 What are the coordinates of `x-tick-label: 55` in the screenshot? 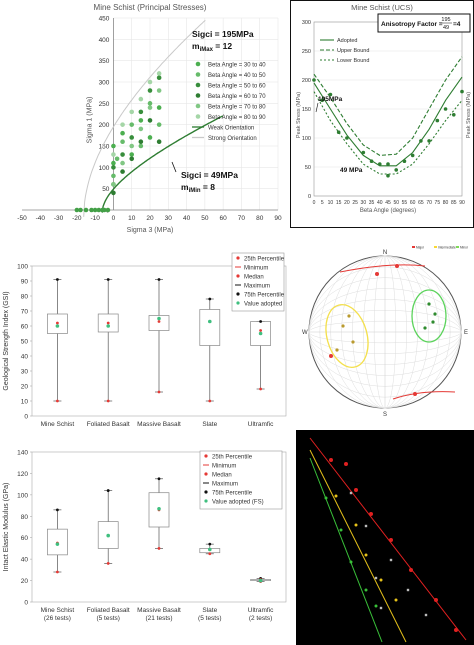 It's located at (405, 203).